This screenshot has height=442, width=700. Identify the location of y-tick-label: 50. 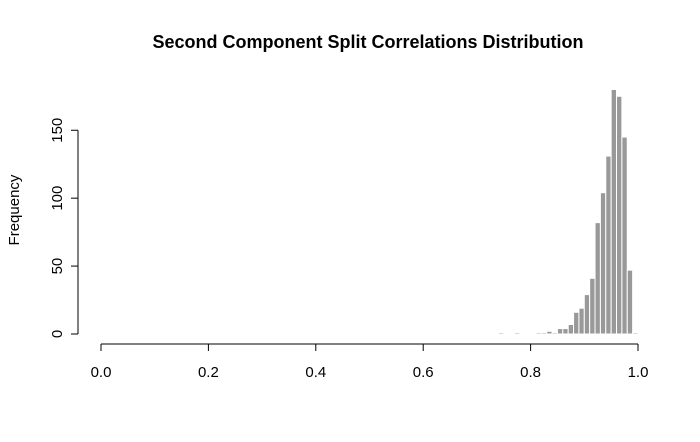
(57, 266).